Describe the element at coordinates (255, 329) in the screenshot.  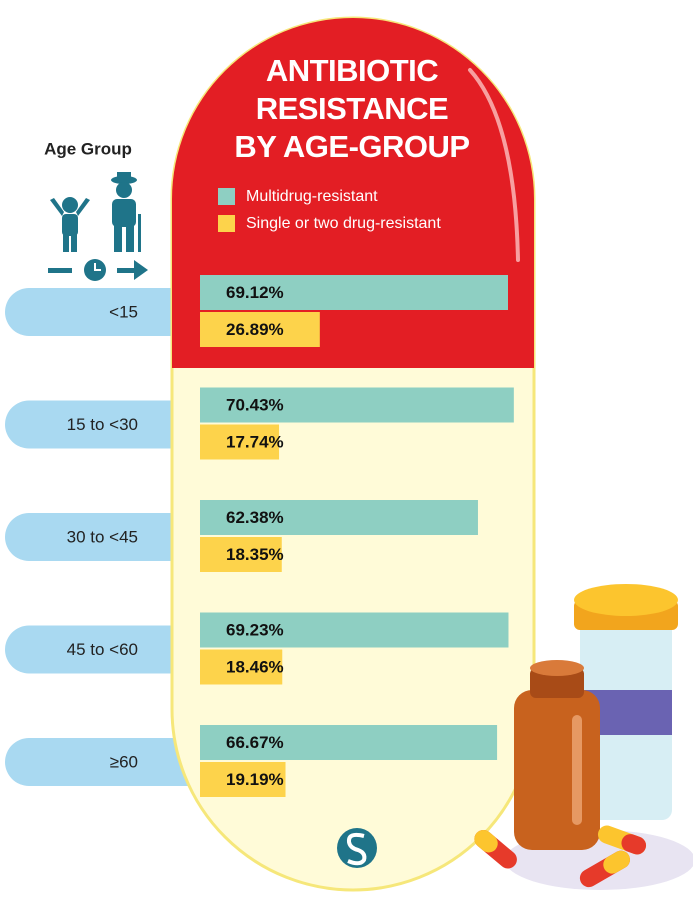
I see `value-label: 26.89%` at that location.